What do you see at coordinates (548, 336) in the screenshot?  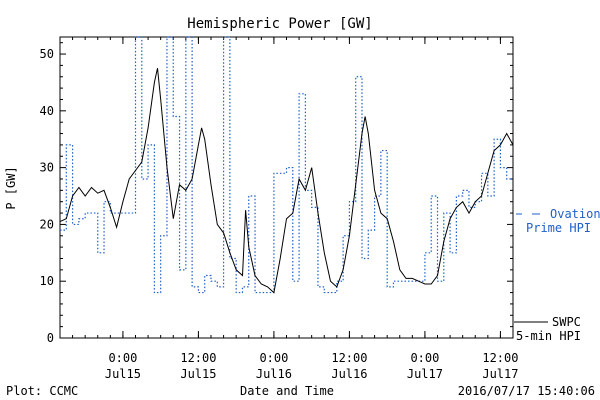 I see `legend-swpc-line2: 5-min HPI` at bounding box center [548, 336].